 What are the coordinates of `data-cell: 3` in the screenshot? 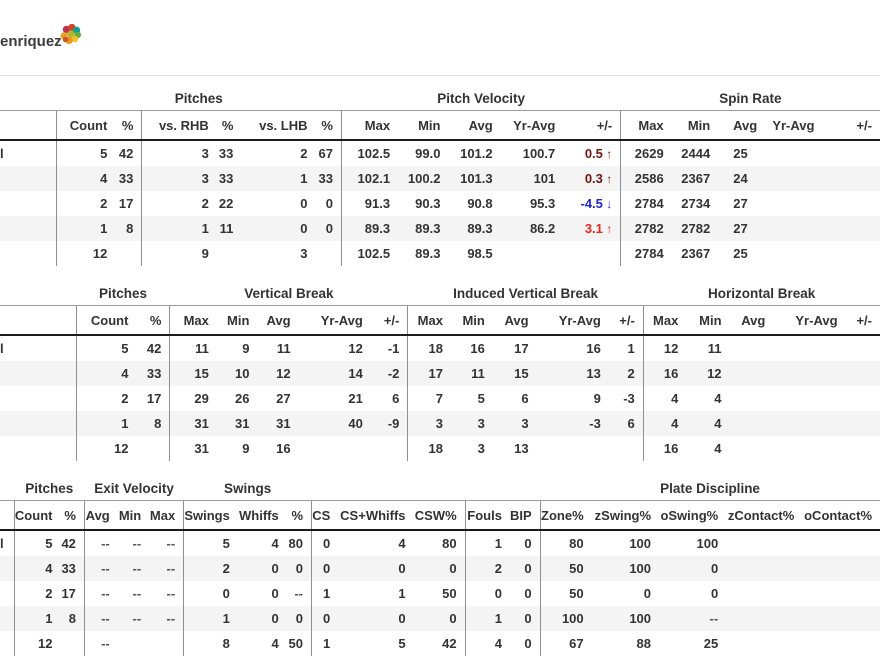 It's located at (179, 178).